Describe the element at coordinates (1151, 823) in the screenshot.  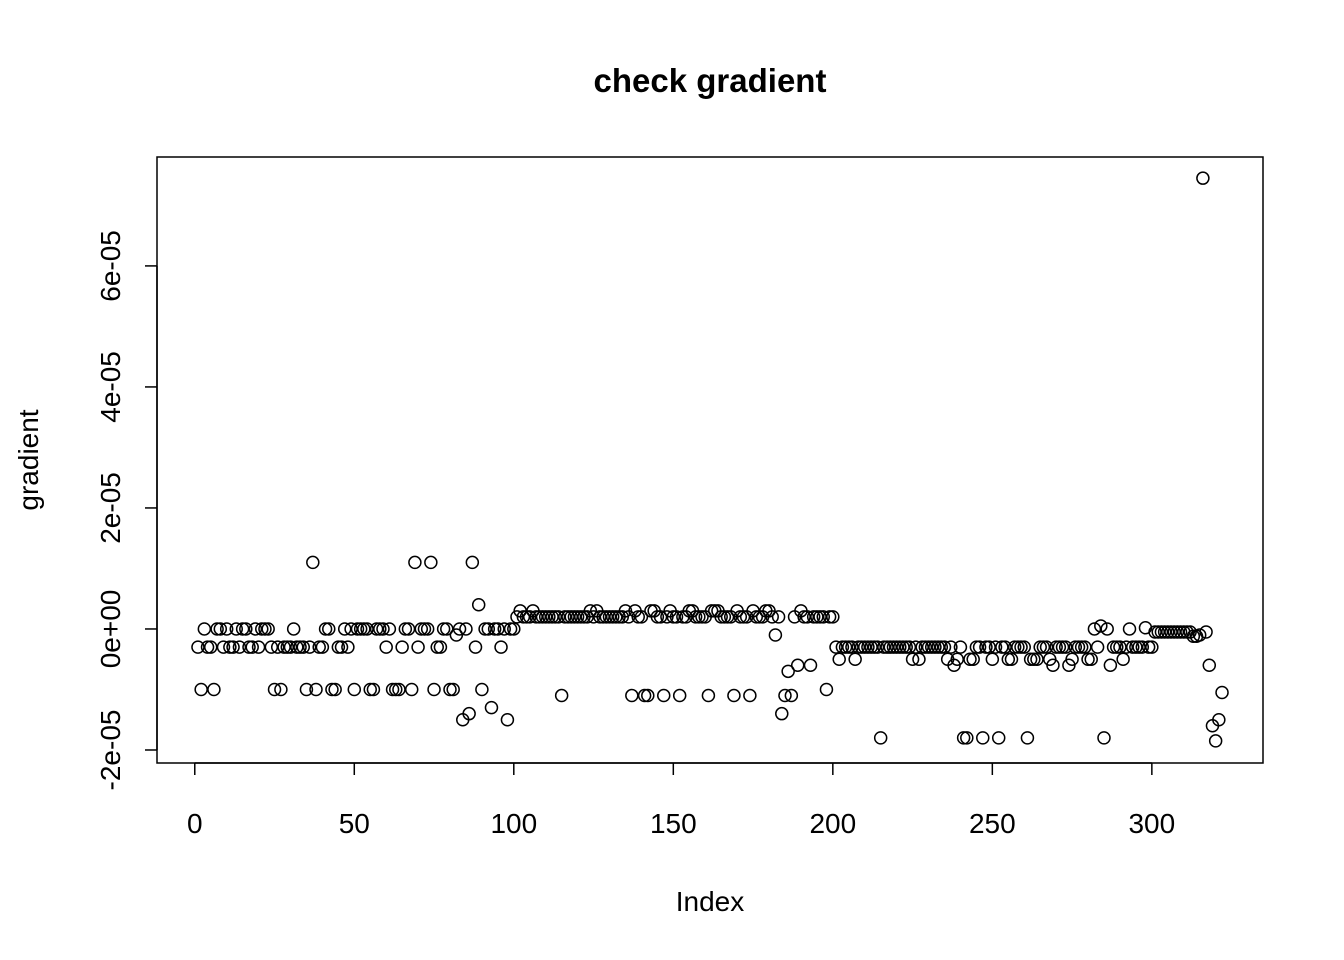
I see `x-tick-label: 300` at that location.